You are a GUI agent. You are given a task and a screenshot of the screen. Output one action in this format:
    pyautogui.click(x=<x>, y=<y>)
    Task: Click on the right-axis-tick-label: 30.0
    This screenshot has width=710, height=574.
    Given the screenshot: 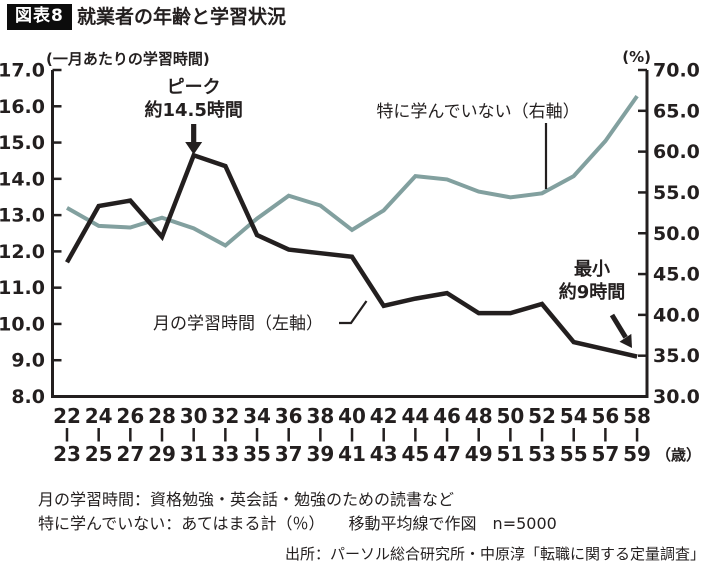 What is the action you would take?
    pyautogui.click(x=676, y=397)
    